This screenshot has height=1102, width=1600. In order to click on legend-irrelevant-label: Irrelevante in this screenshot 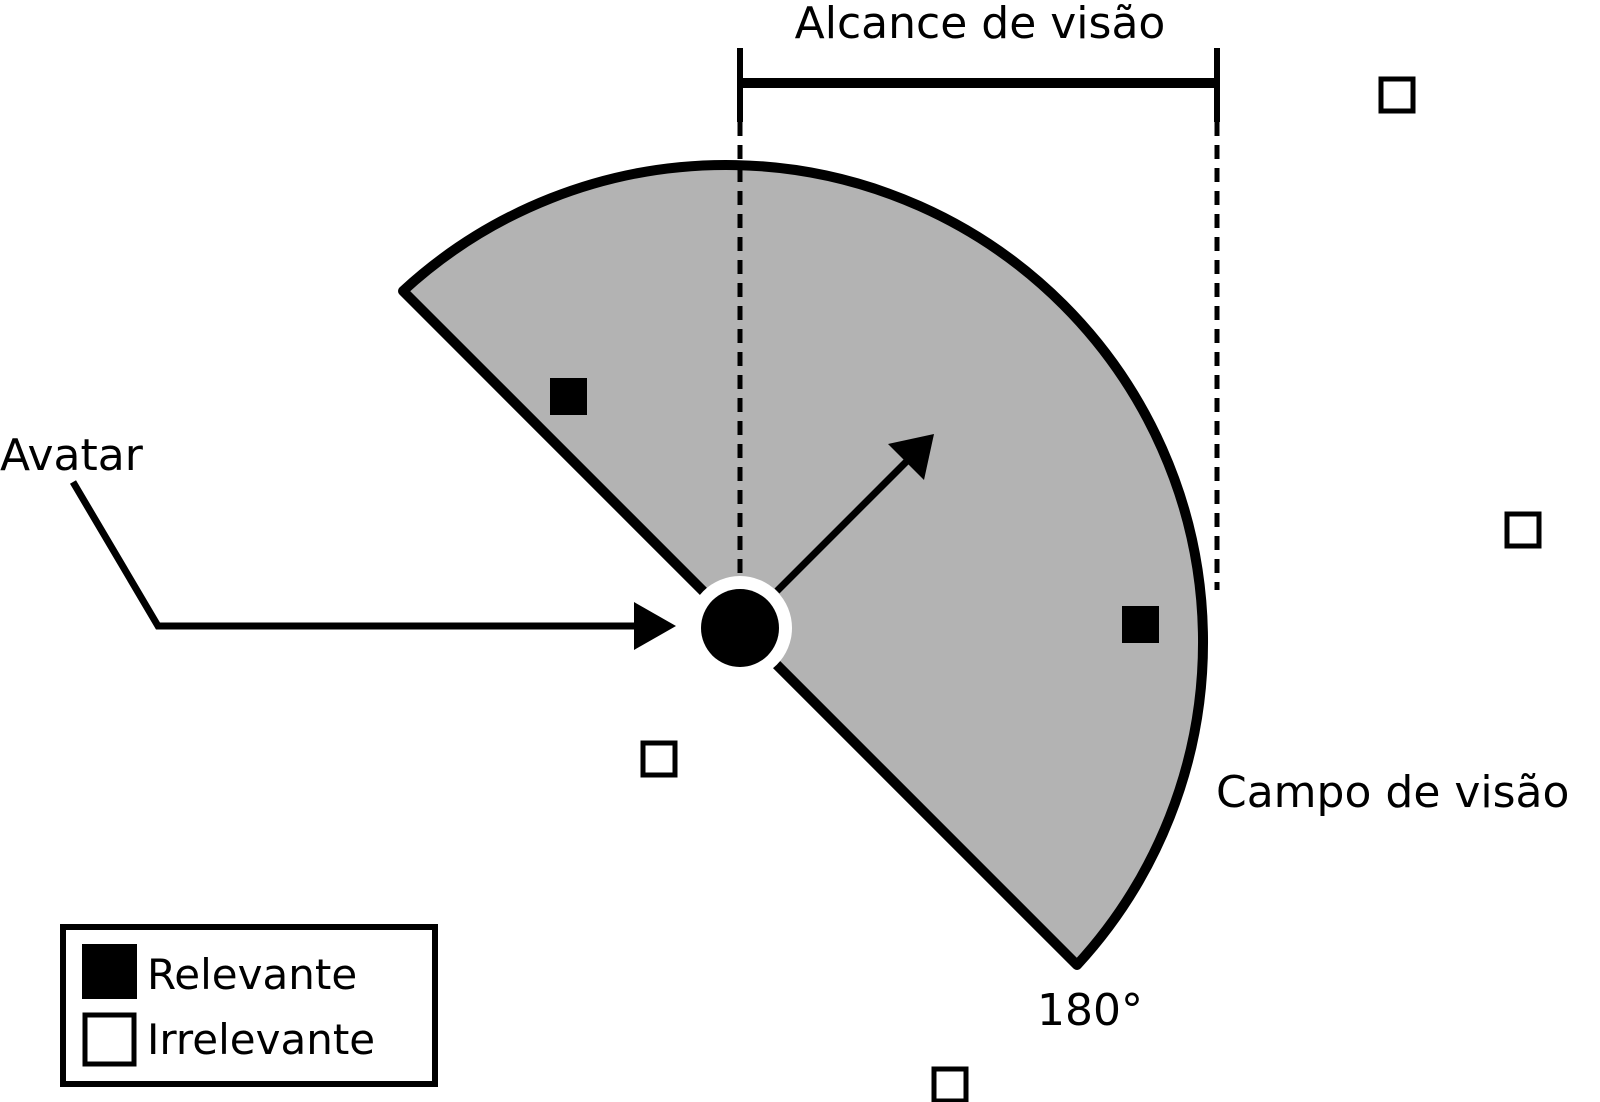, I will do `click(261, 1039)`.